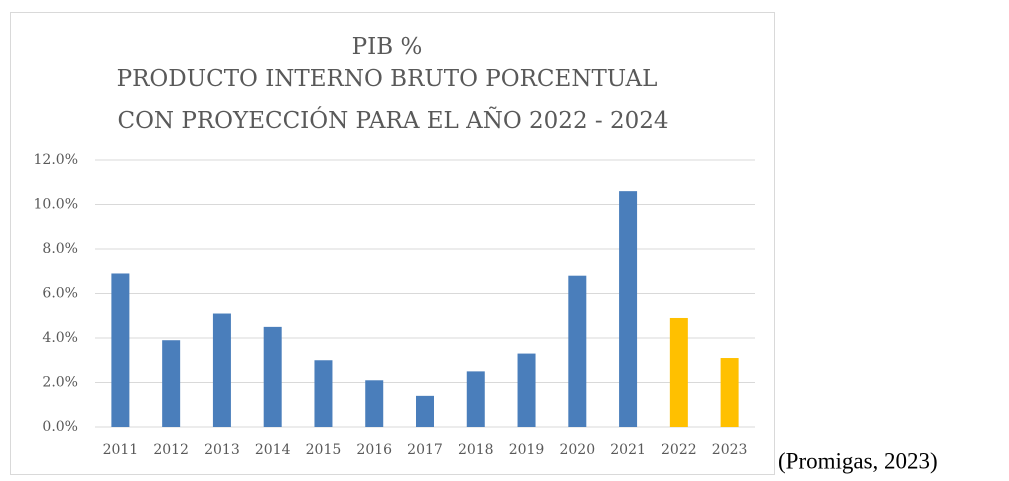 Image resolution: width=1009 pixels, height=481 pixels. Describe the element at coordinates (222, 450) in the screenshot. I see `x-tick-label: 2013` at that location.